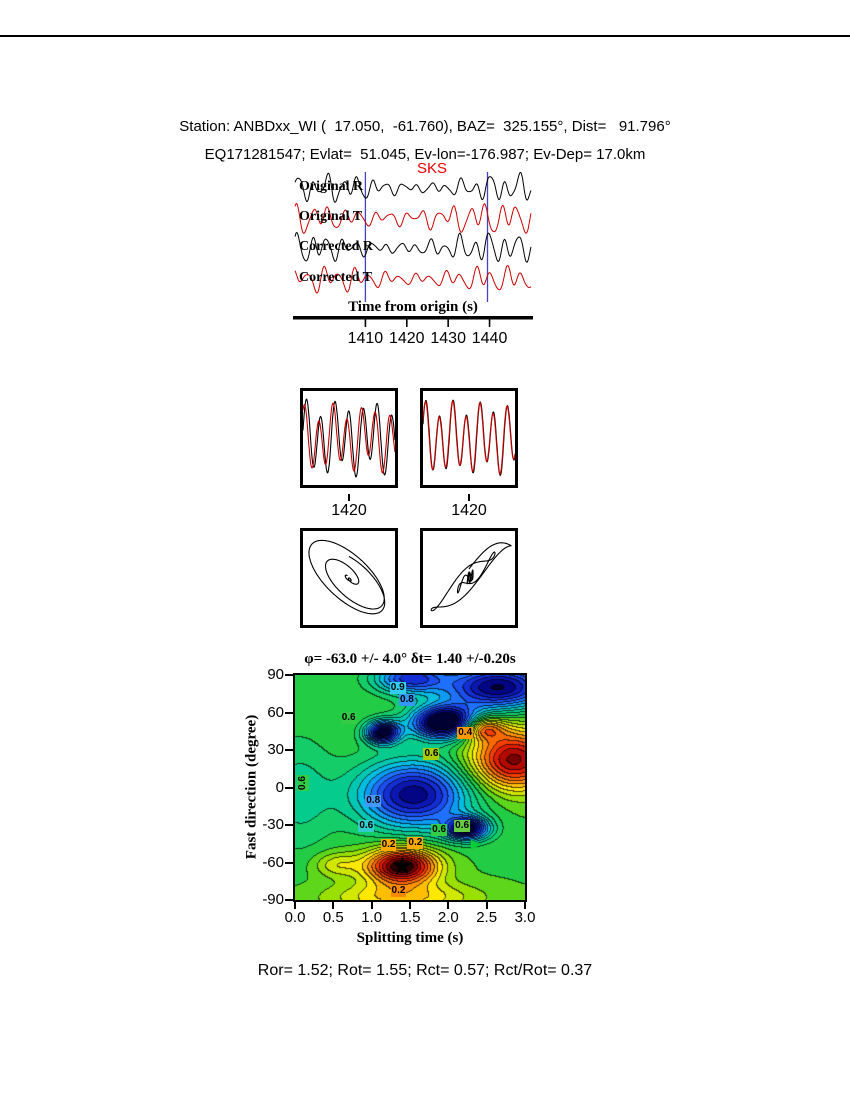 The height and width of the screenshot is (1100, 850). What do you see at coordinates (410, 659) in the screenshot?
I see `contour-title: φ= -63.0 +/- 4.0° δt= 1.40 +/-0.20s` at bounding box center [410, 659].